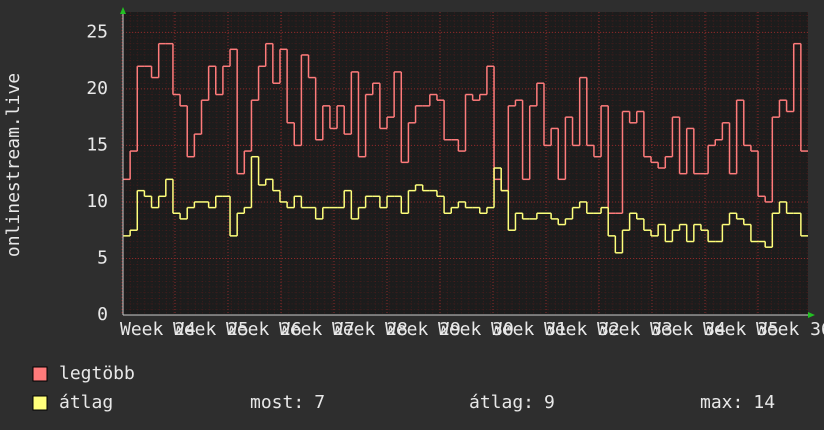 This screenshot has width=824, height=430. What do you see at coordinates (811, 315) in the screenshot?
I see `x-arrow` at bounding box center [811, 315].